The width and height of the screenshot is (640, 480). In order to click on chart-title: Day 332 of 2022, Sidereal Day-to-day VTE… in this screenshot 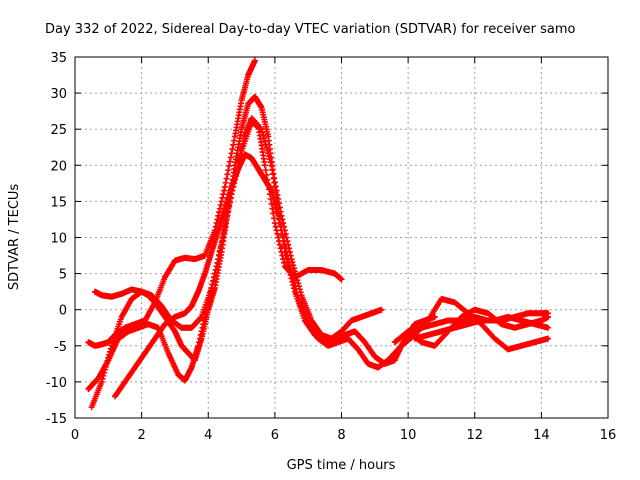, I will do `click(310, 29)`.